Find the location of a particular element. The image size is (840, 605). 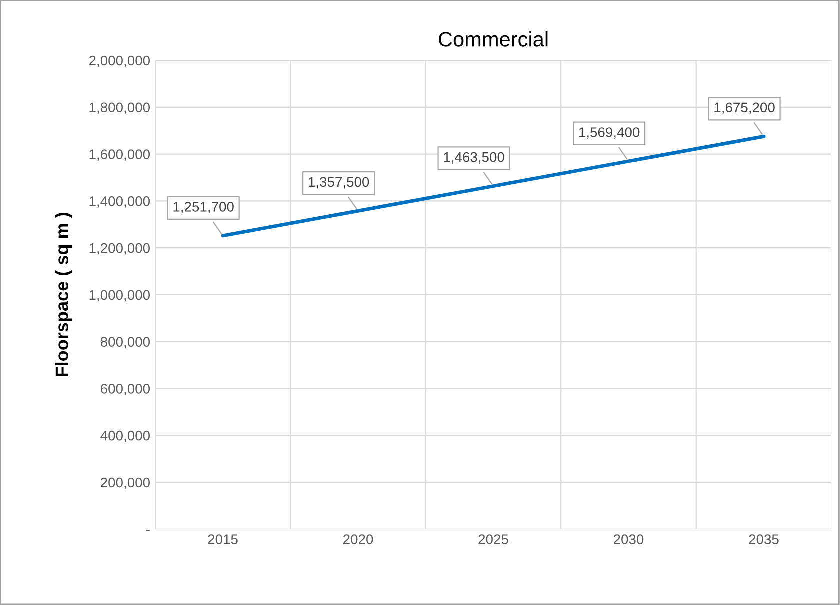

x-tick-label: 2035 is located at coordinates (764, 539).